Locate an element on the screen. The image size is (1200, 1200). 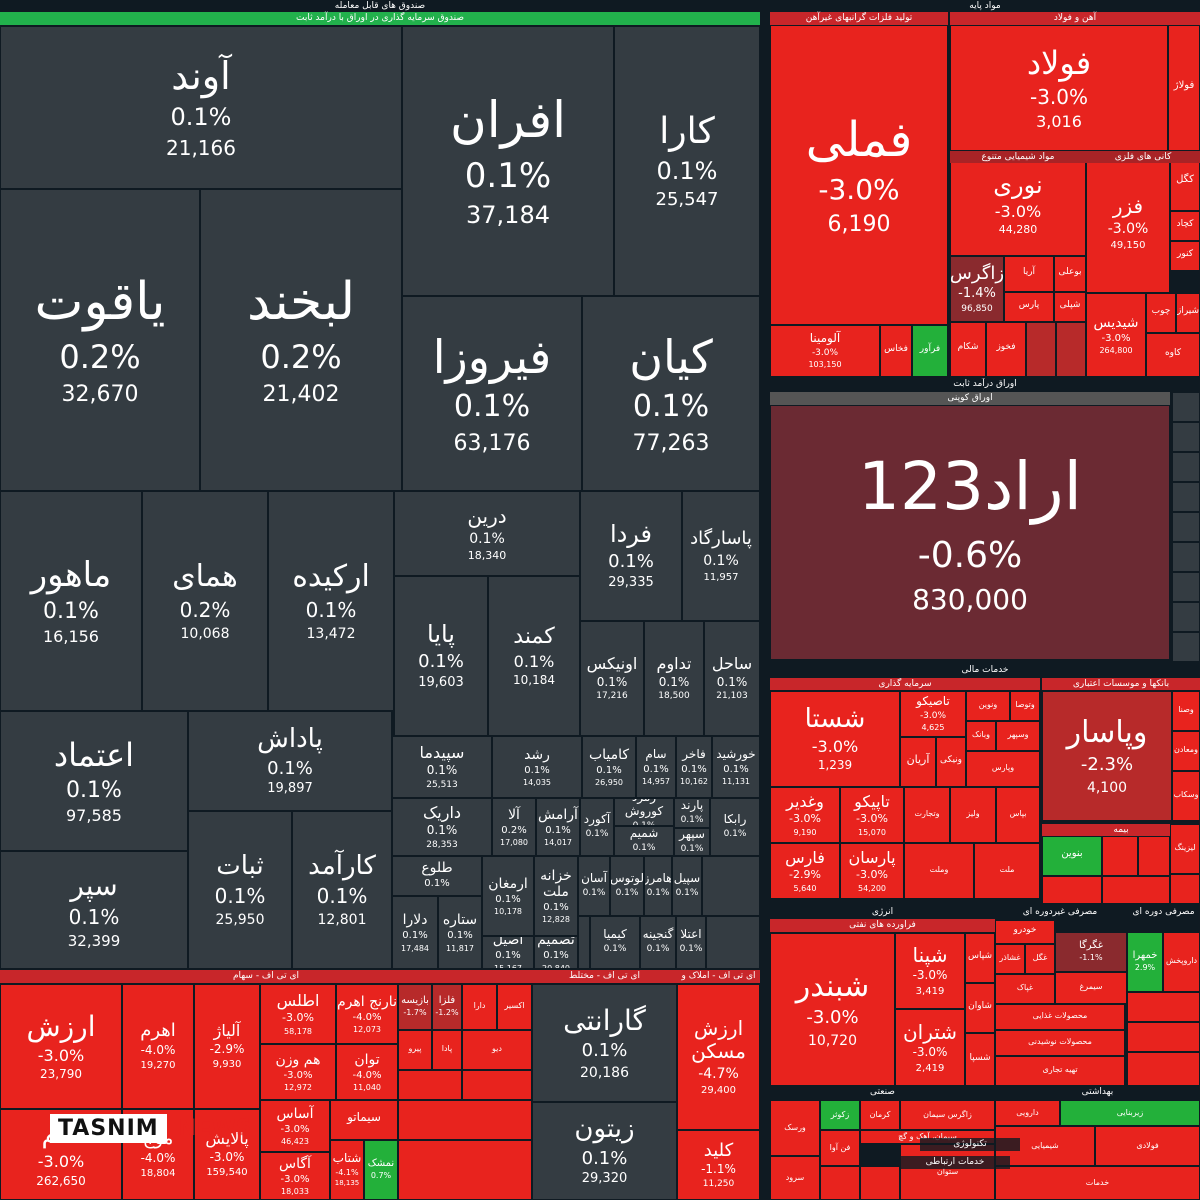
etf-tile: آلا 0.2% 17,080 is located at coordinates (514, 827).